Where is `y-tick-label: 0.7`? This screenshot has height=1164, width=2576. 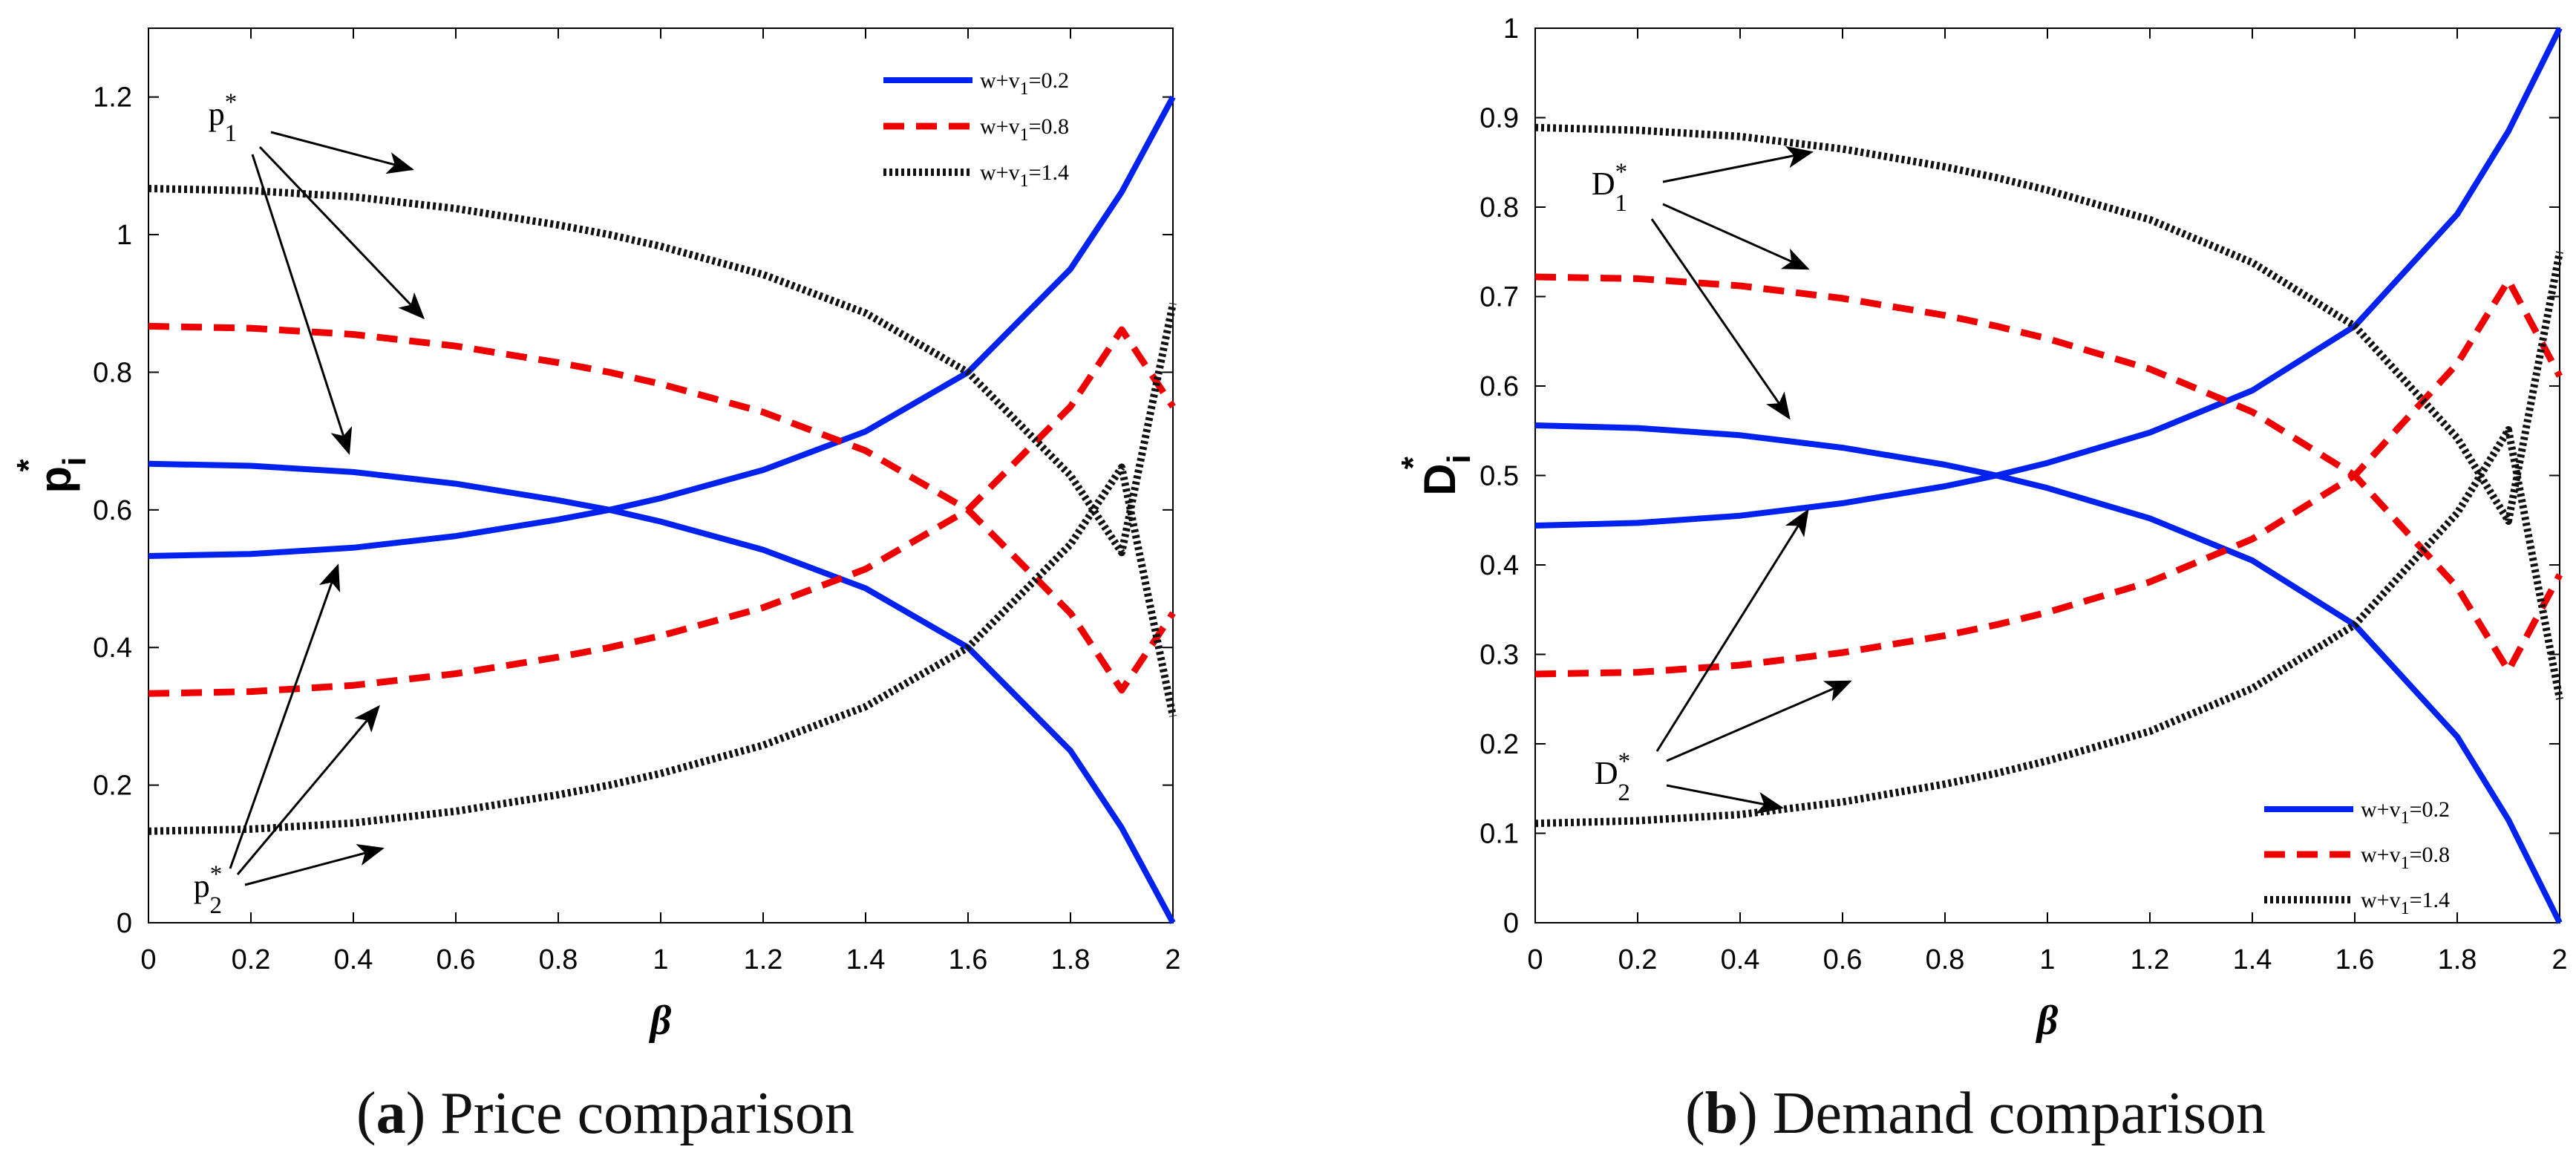
y-tick-label: 0.7 is located at coordinates (1499, 297).